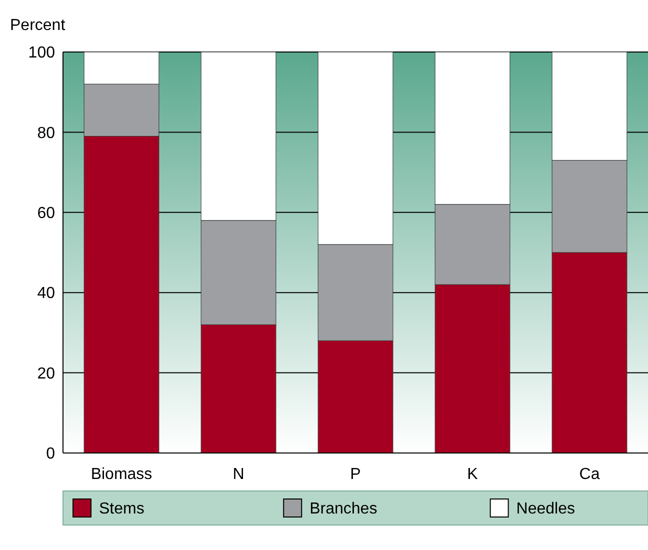 This screenshot has width=648, height=550. I want to click on y-axis-title: Percent, so click(38, 25).